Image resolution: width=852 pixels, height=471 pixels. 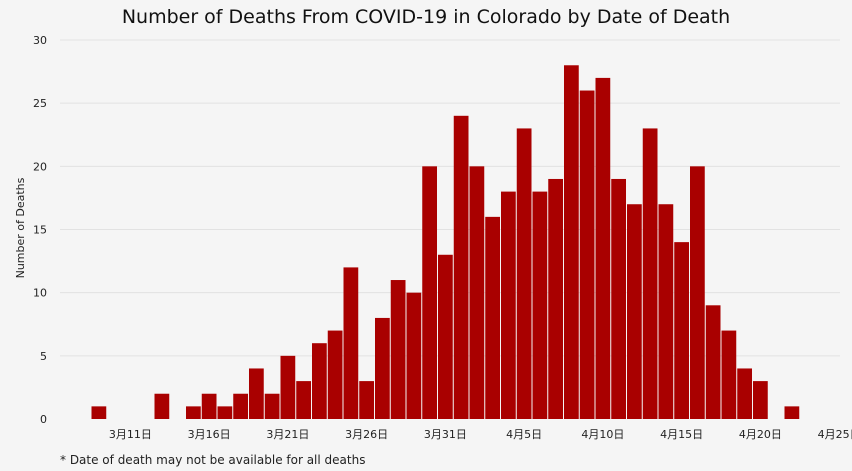 What do you see at coordinates (40, 103) in the screenshot?
I see `y-tick-label: 25` at bounding box center [40, 103].